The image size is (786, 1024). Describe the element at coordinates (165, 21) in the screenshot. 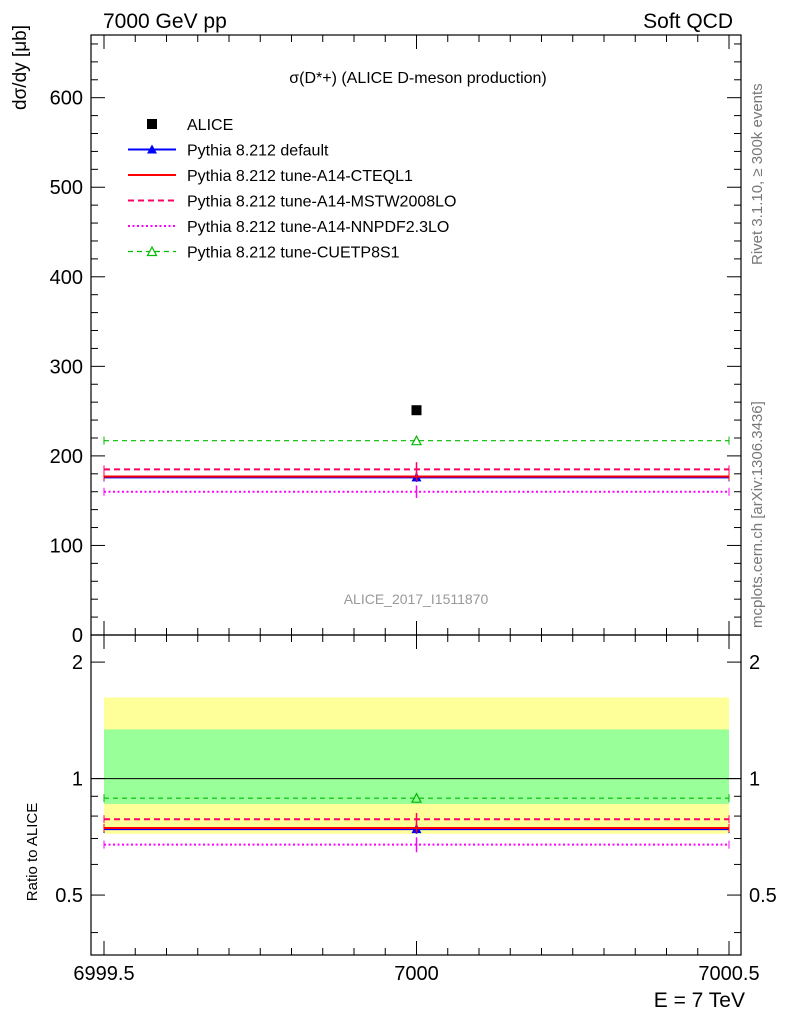

I see `header-left: 7000 GeV pp` at that location.